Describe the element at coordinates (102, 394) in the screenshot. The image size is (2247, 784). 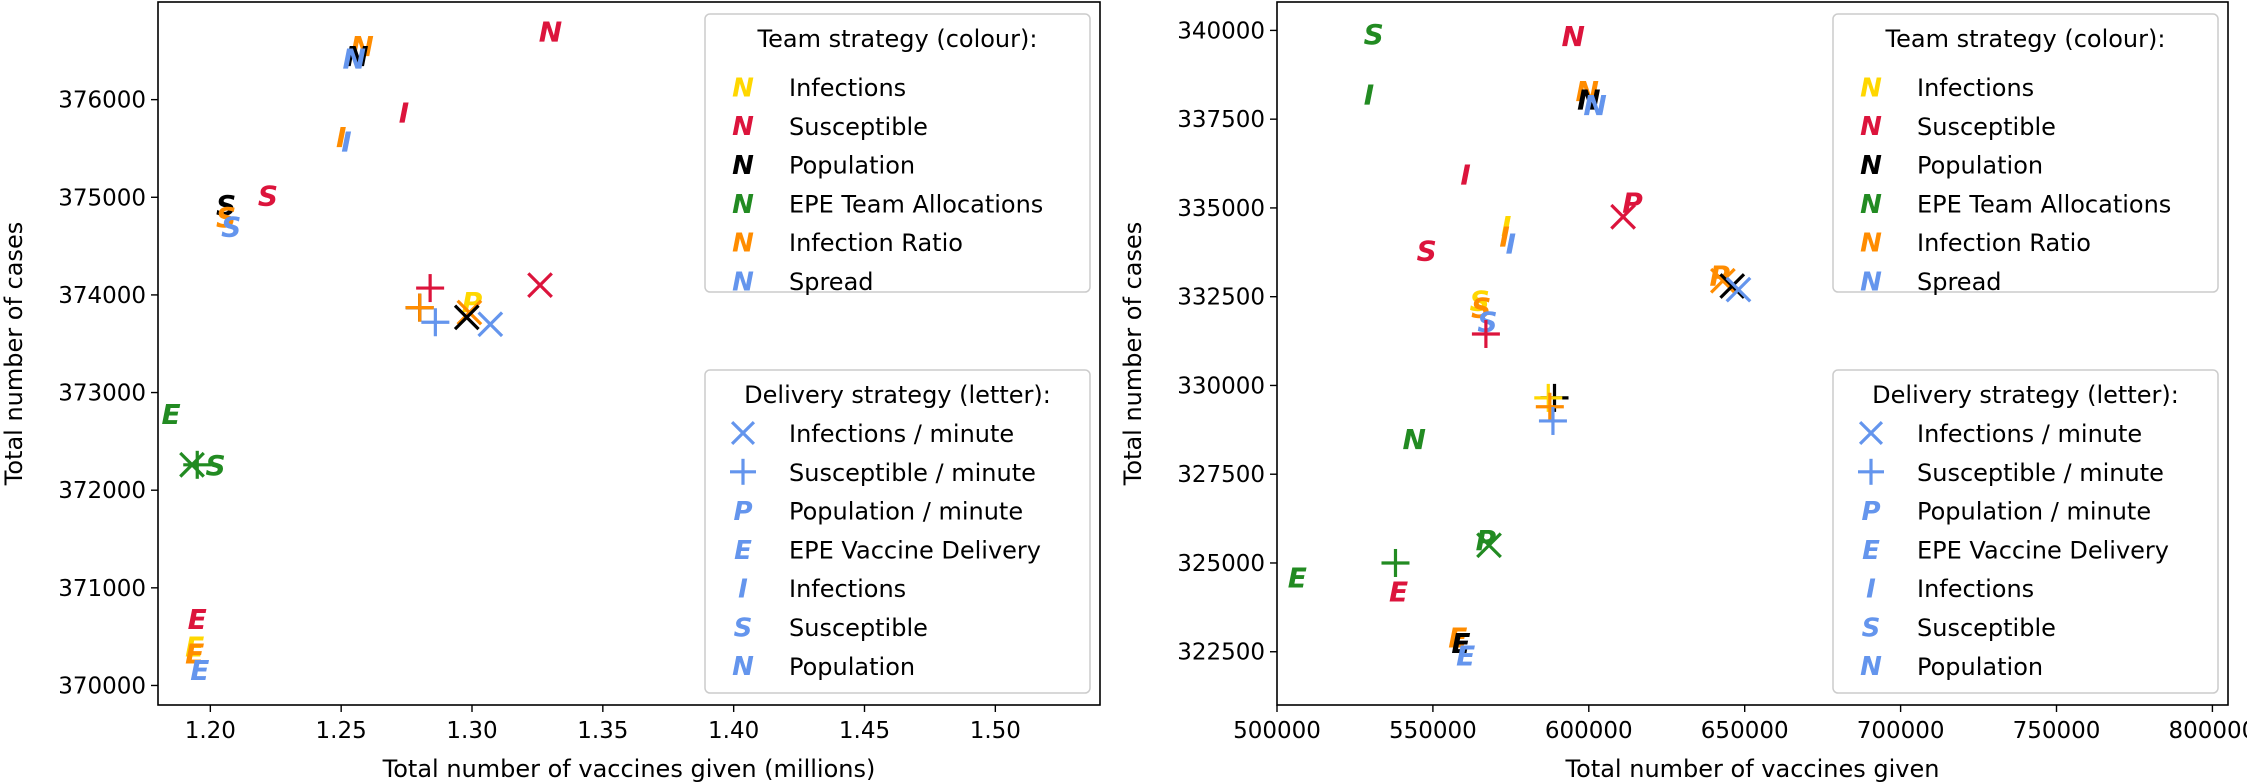
I see `y-tick-label: 373000` at that location.